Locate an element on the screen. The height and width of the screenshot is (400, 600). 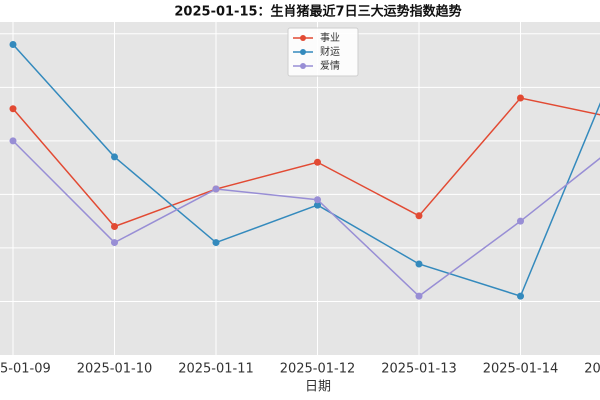
x-tick-label: 2025-01-14 is located at coordinates (521, 369).